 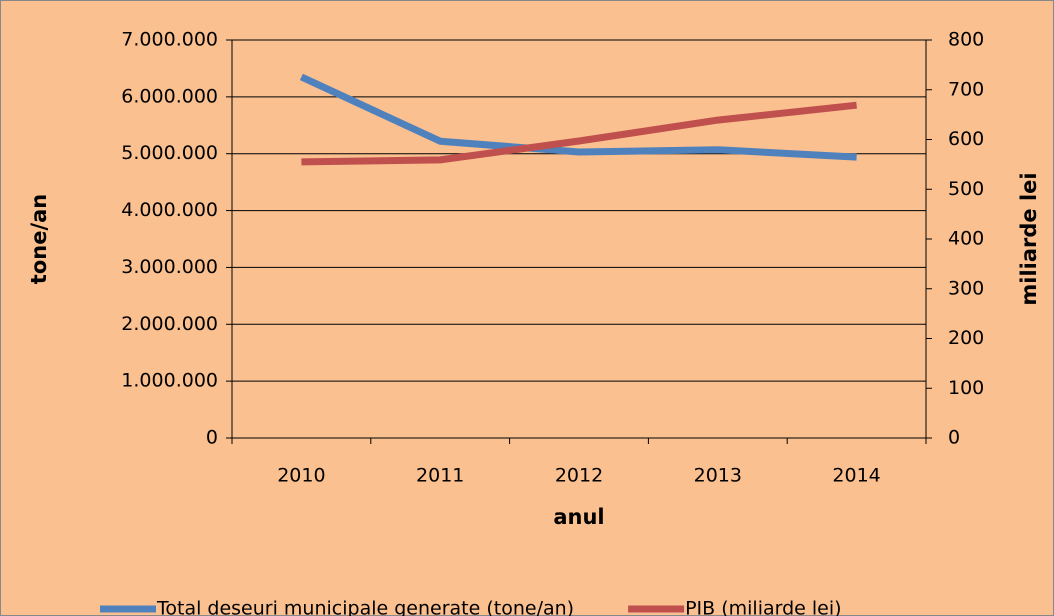 What do you see at coordinates (954, 438) in the screenshot?
I see `y2-tick-label: 0` at bounding box center [954, 438].